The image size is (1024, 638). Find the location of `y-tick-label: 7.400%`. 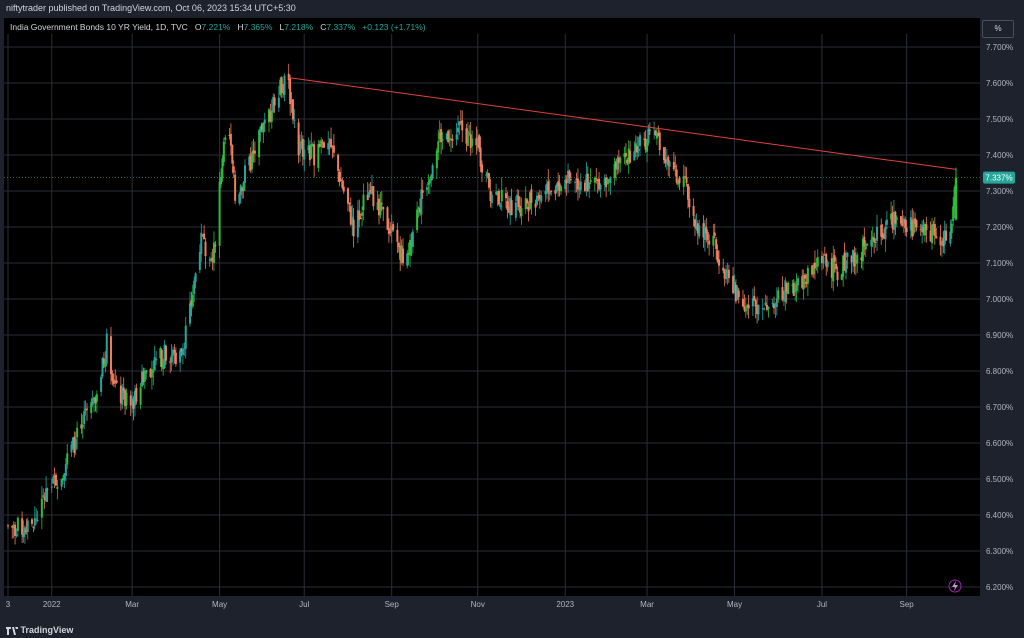

y-tick-label: 7.400% is located at coordinates (999, 155).